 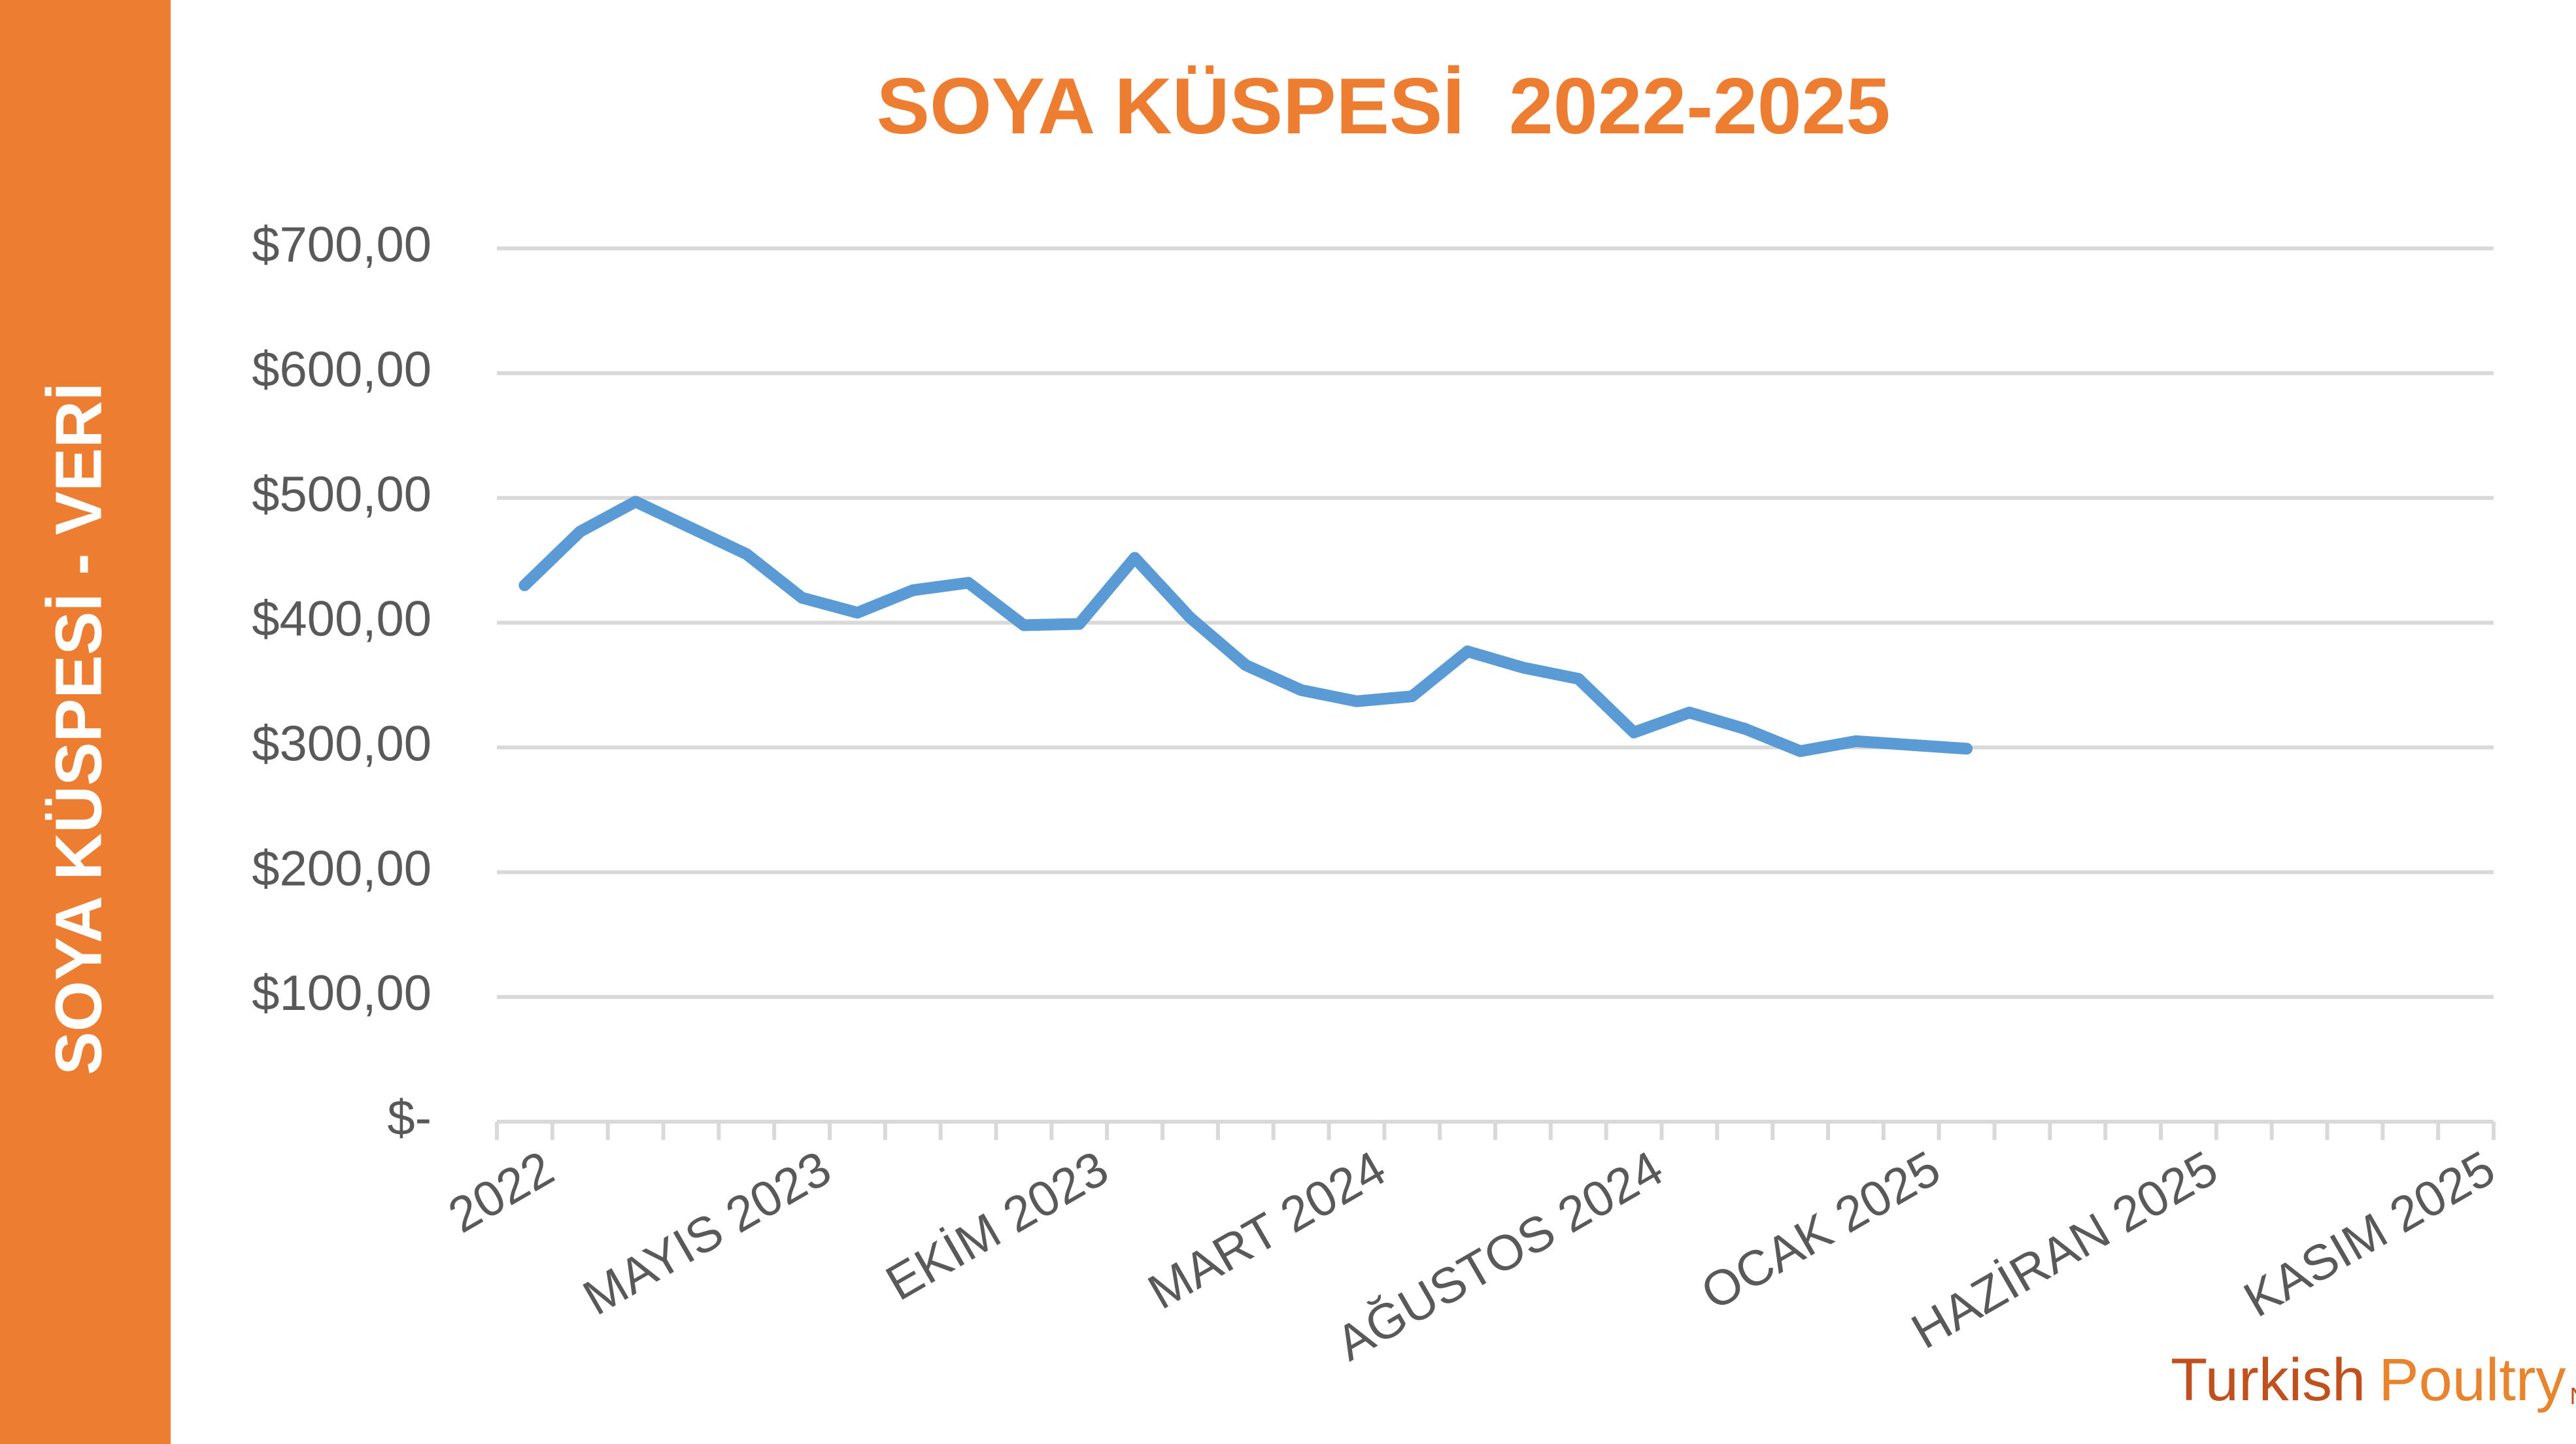 I want to click on logo-second: Poultry, so click(x=2472, y=1380).